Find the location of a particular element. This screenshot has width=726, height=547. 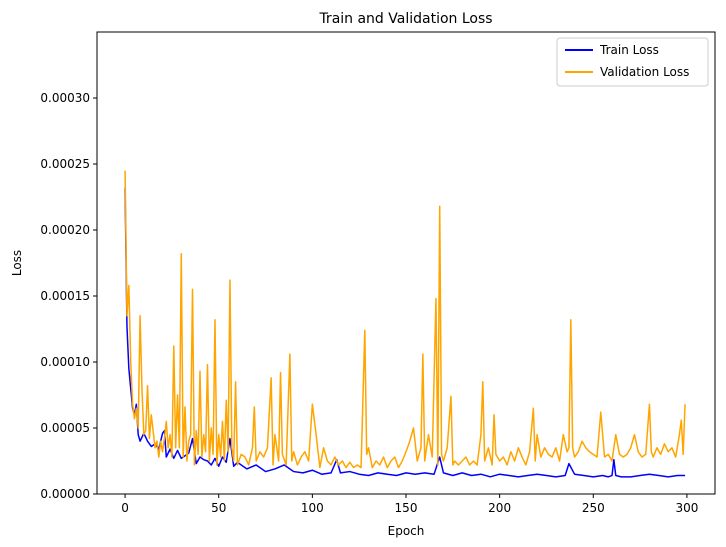

y-tick-label: 0.00010 is located at coordinates (65, 362).